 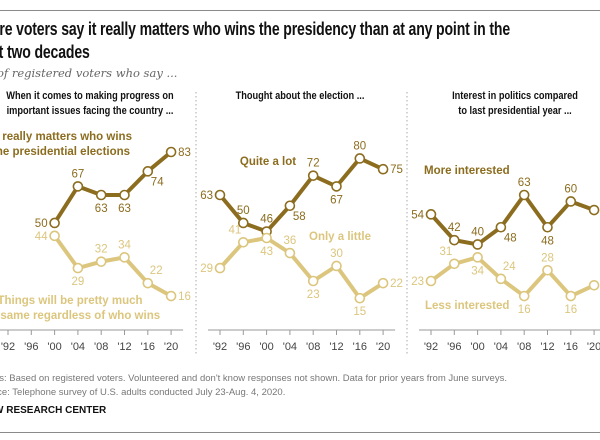 What do you see at coordinates (509, 267) in the screenshot?
I see `data-label: 24` at bounding box center [509, 267].